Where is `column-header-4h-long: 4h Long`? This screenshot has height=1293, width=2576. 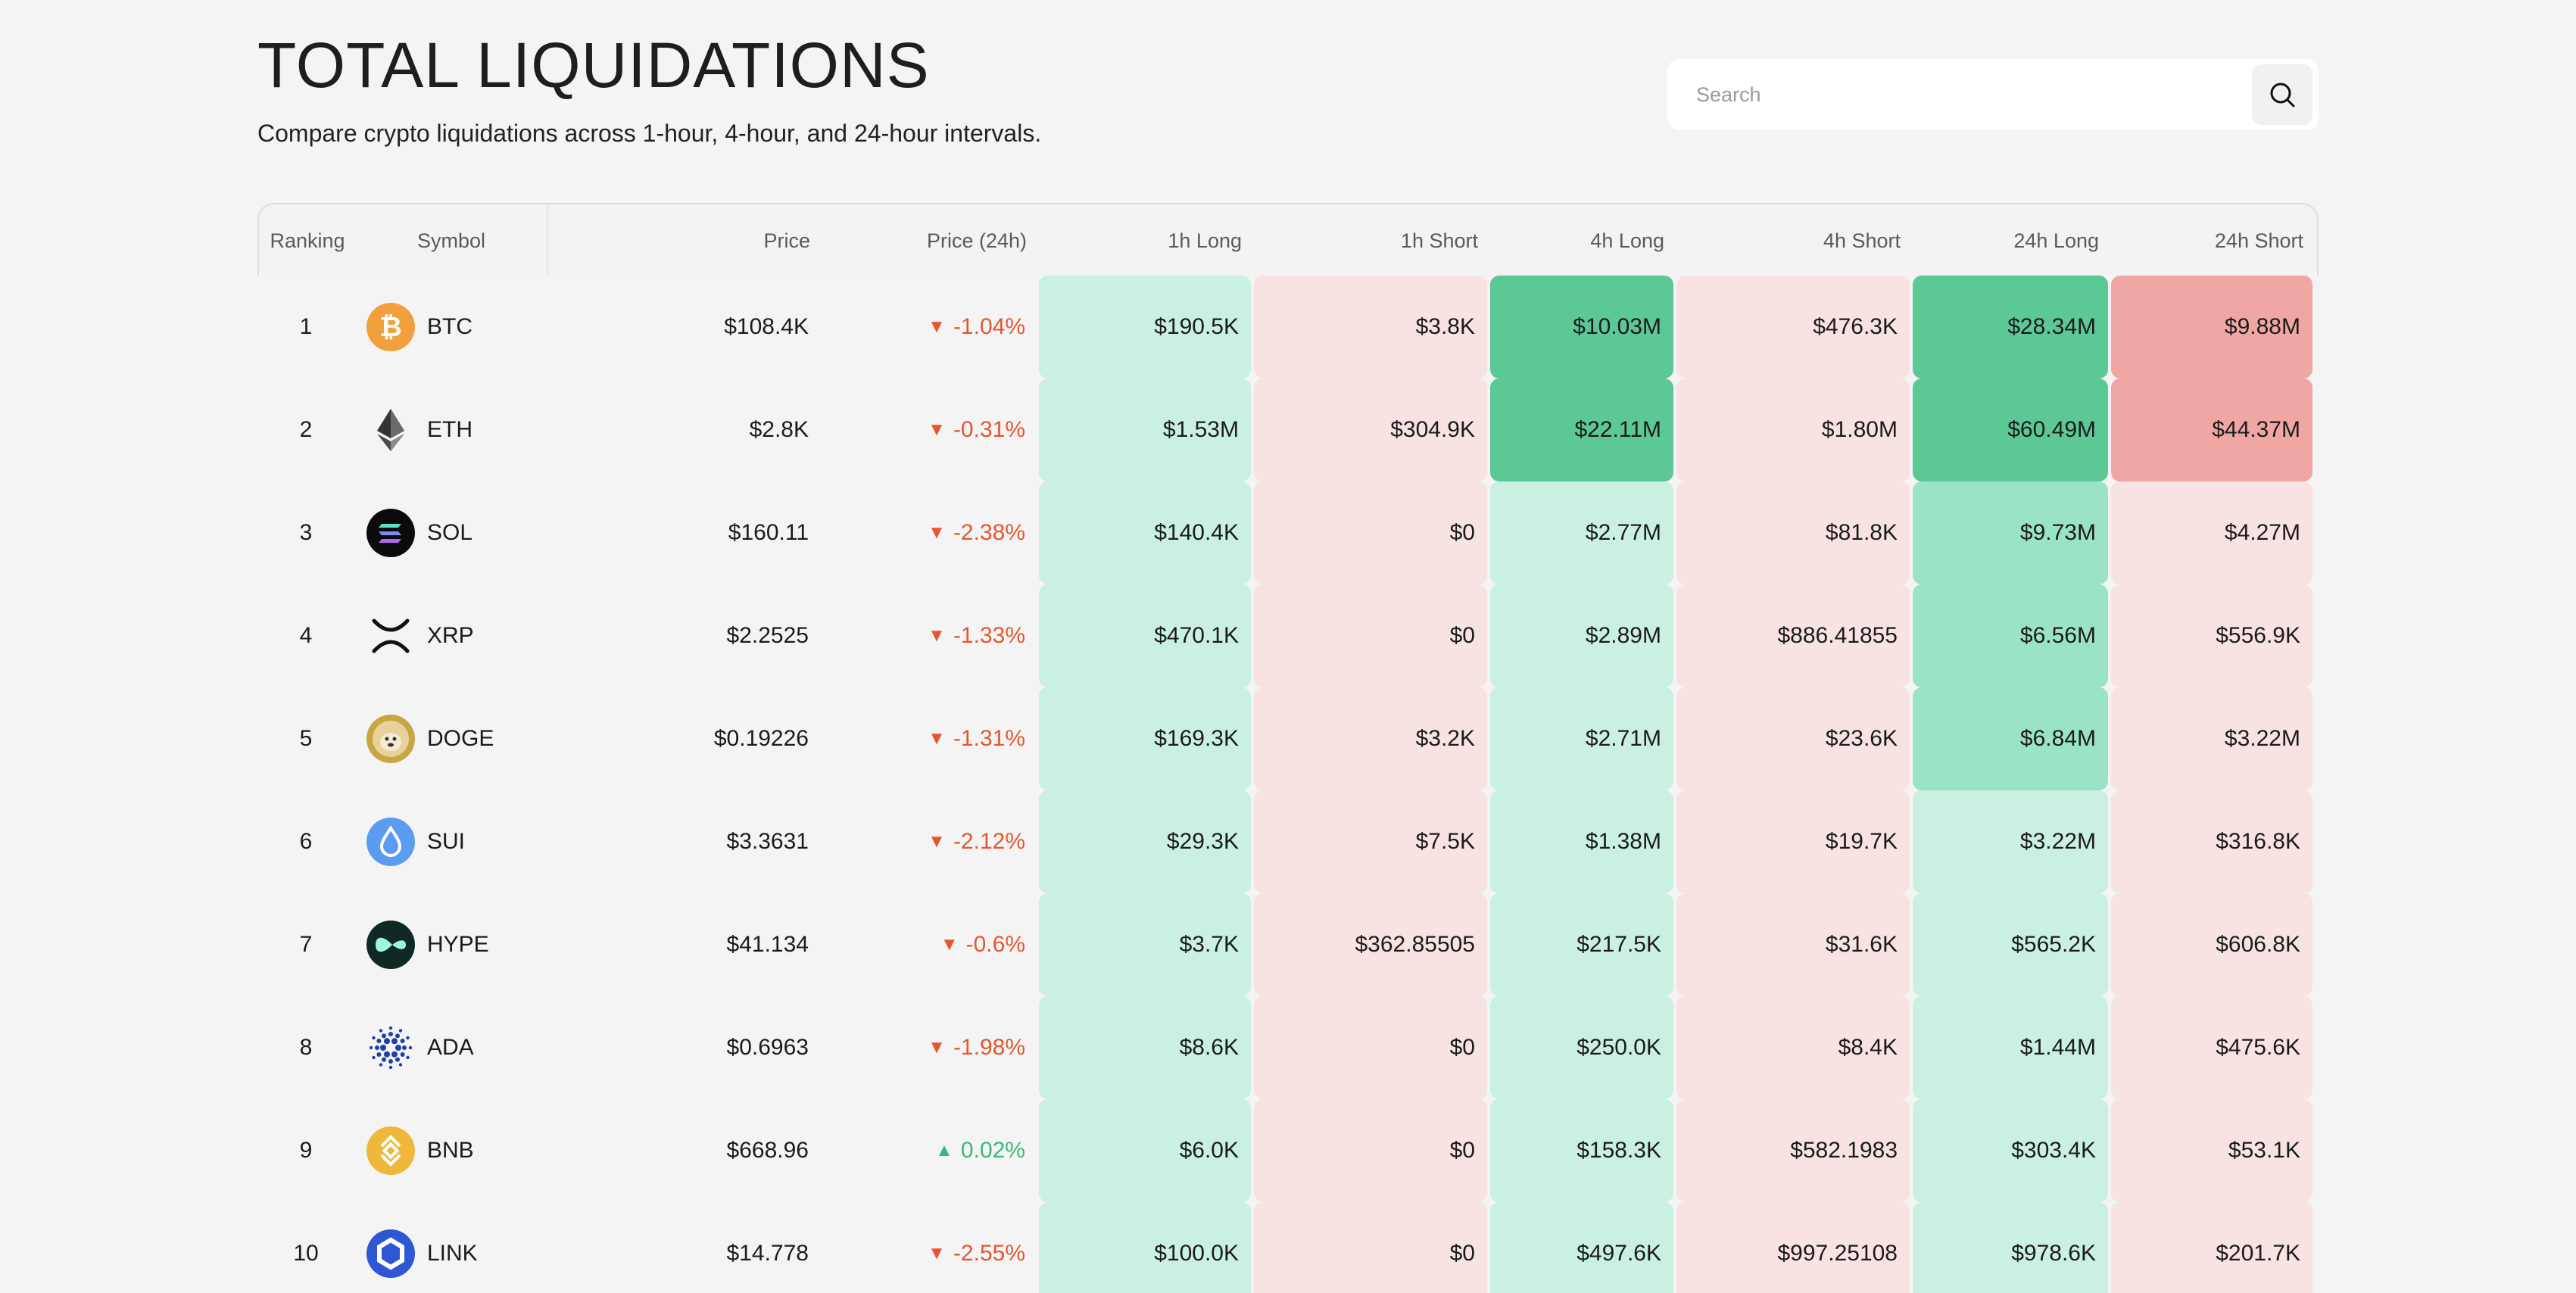 column-header-4h-long: 4h Long is located at coordinates (1627, 240).